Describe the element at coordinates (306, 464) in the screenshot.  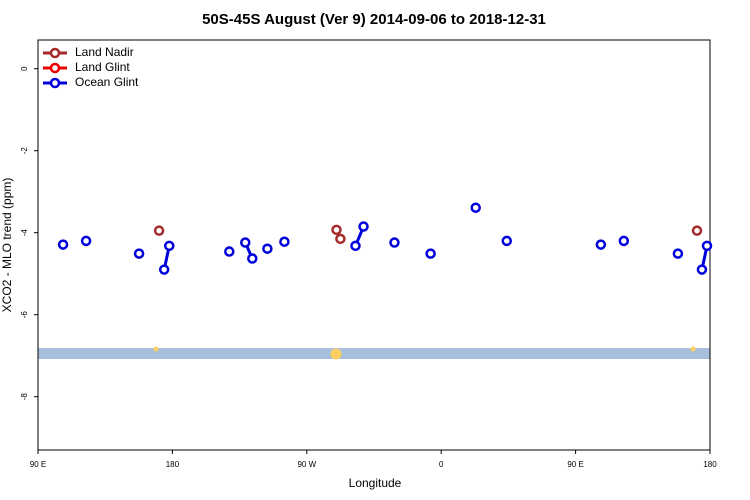
I see `x-tick-label: 90 W` at that location.